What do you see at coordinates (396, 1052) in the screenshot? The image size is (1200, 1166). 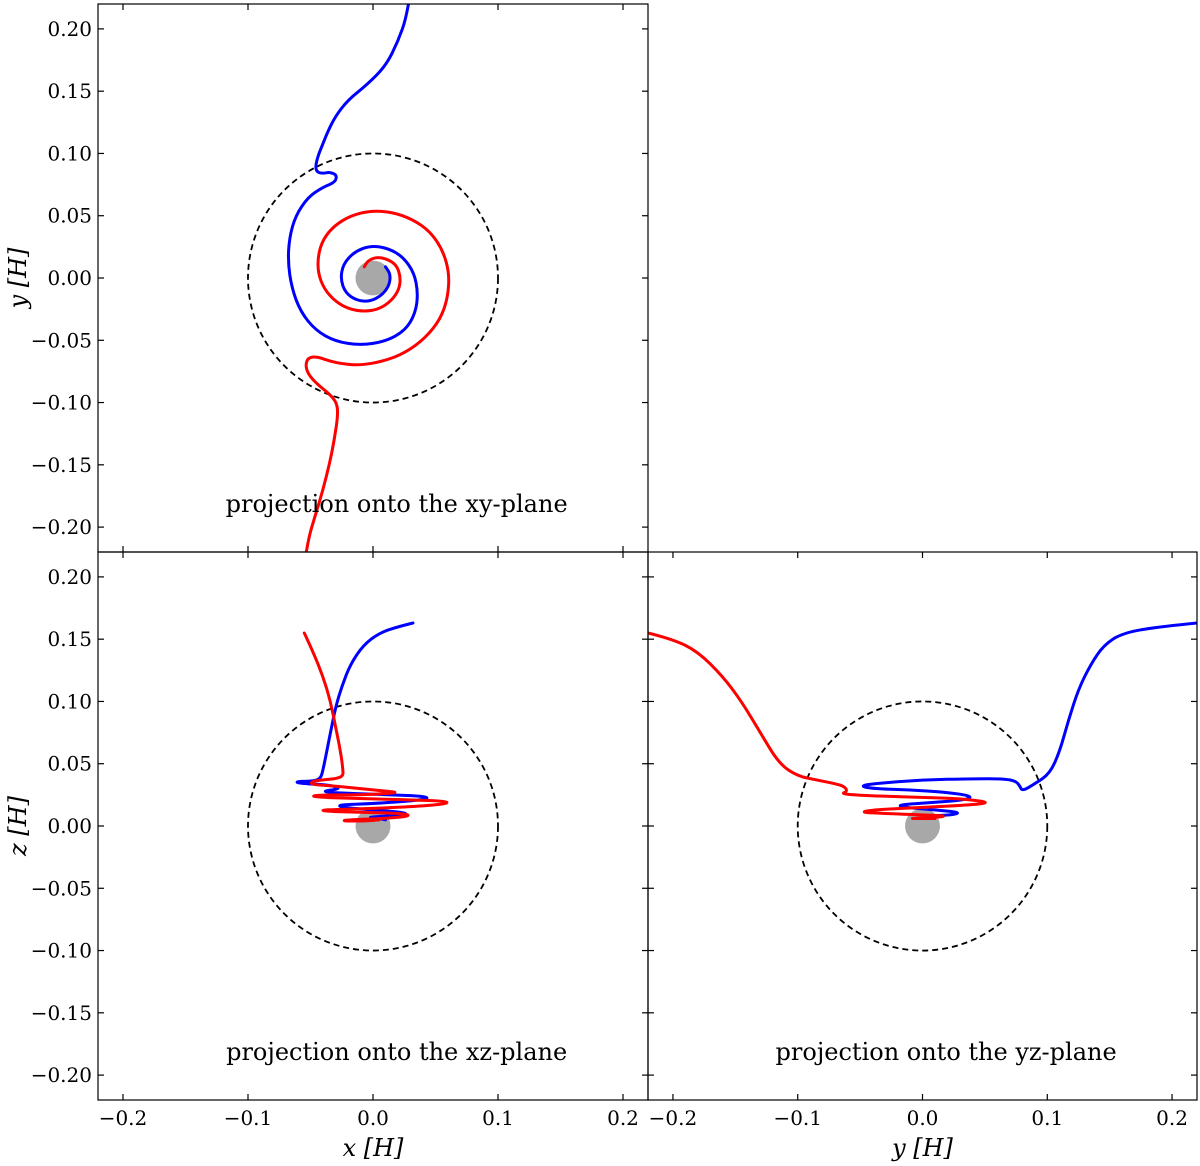 I see `panel-annotation: projection onto the xz-plane` at bounding box center [396, 1052].